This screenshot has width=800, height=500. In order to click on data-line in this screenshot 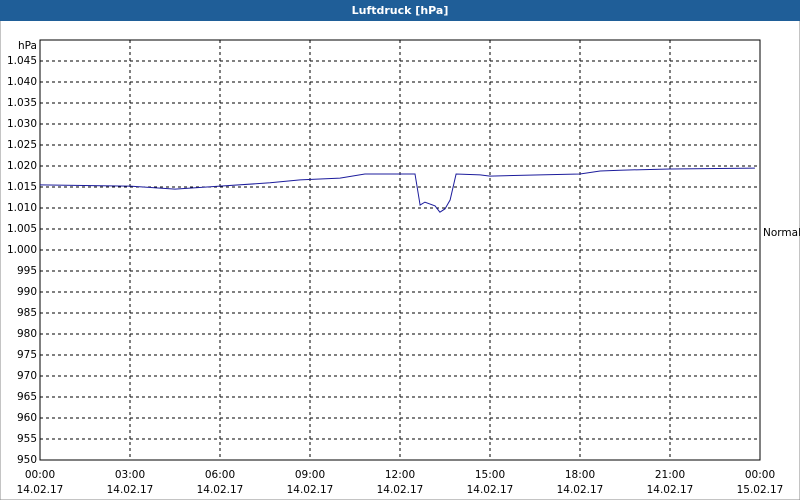, I will do `click(397, 190)`.